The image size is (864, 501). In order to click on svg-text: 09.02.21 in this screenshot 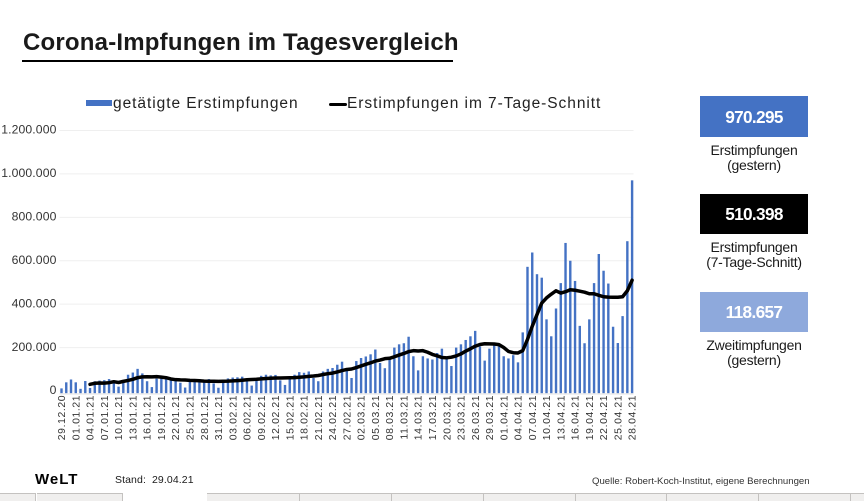, I will do `click(262, 417)`.